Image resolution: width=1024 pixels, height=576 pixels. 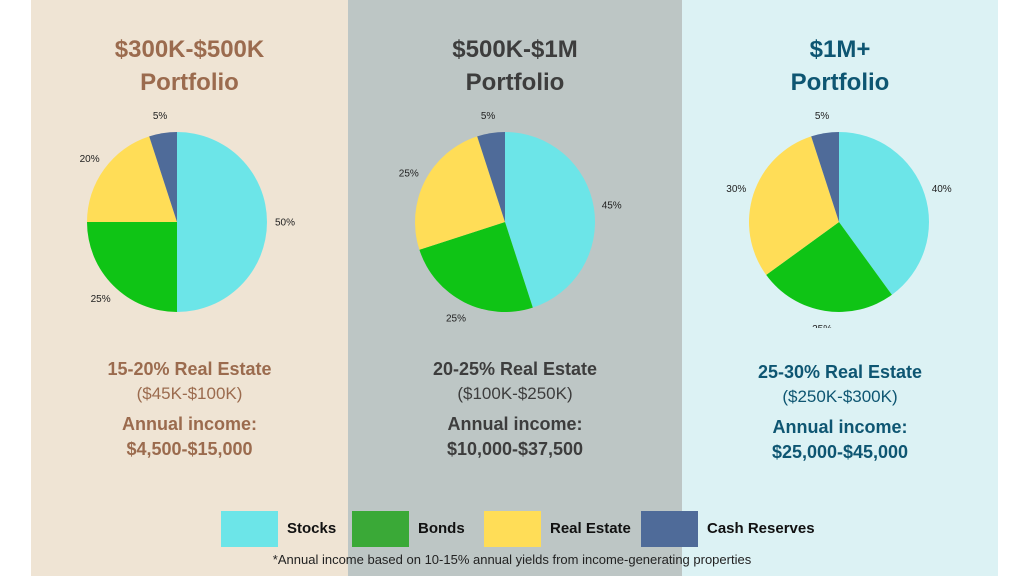 What do you see at coordinates (612, 206) in the screenshot?
I see `pie-label-stocks: 45%` at bounding box center [612, 206].